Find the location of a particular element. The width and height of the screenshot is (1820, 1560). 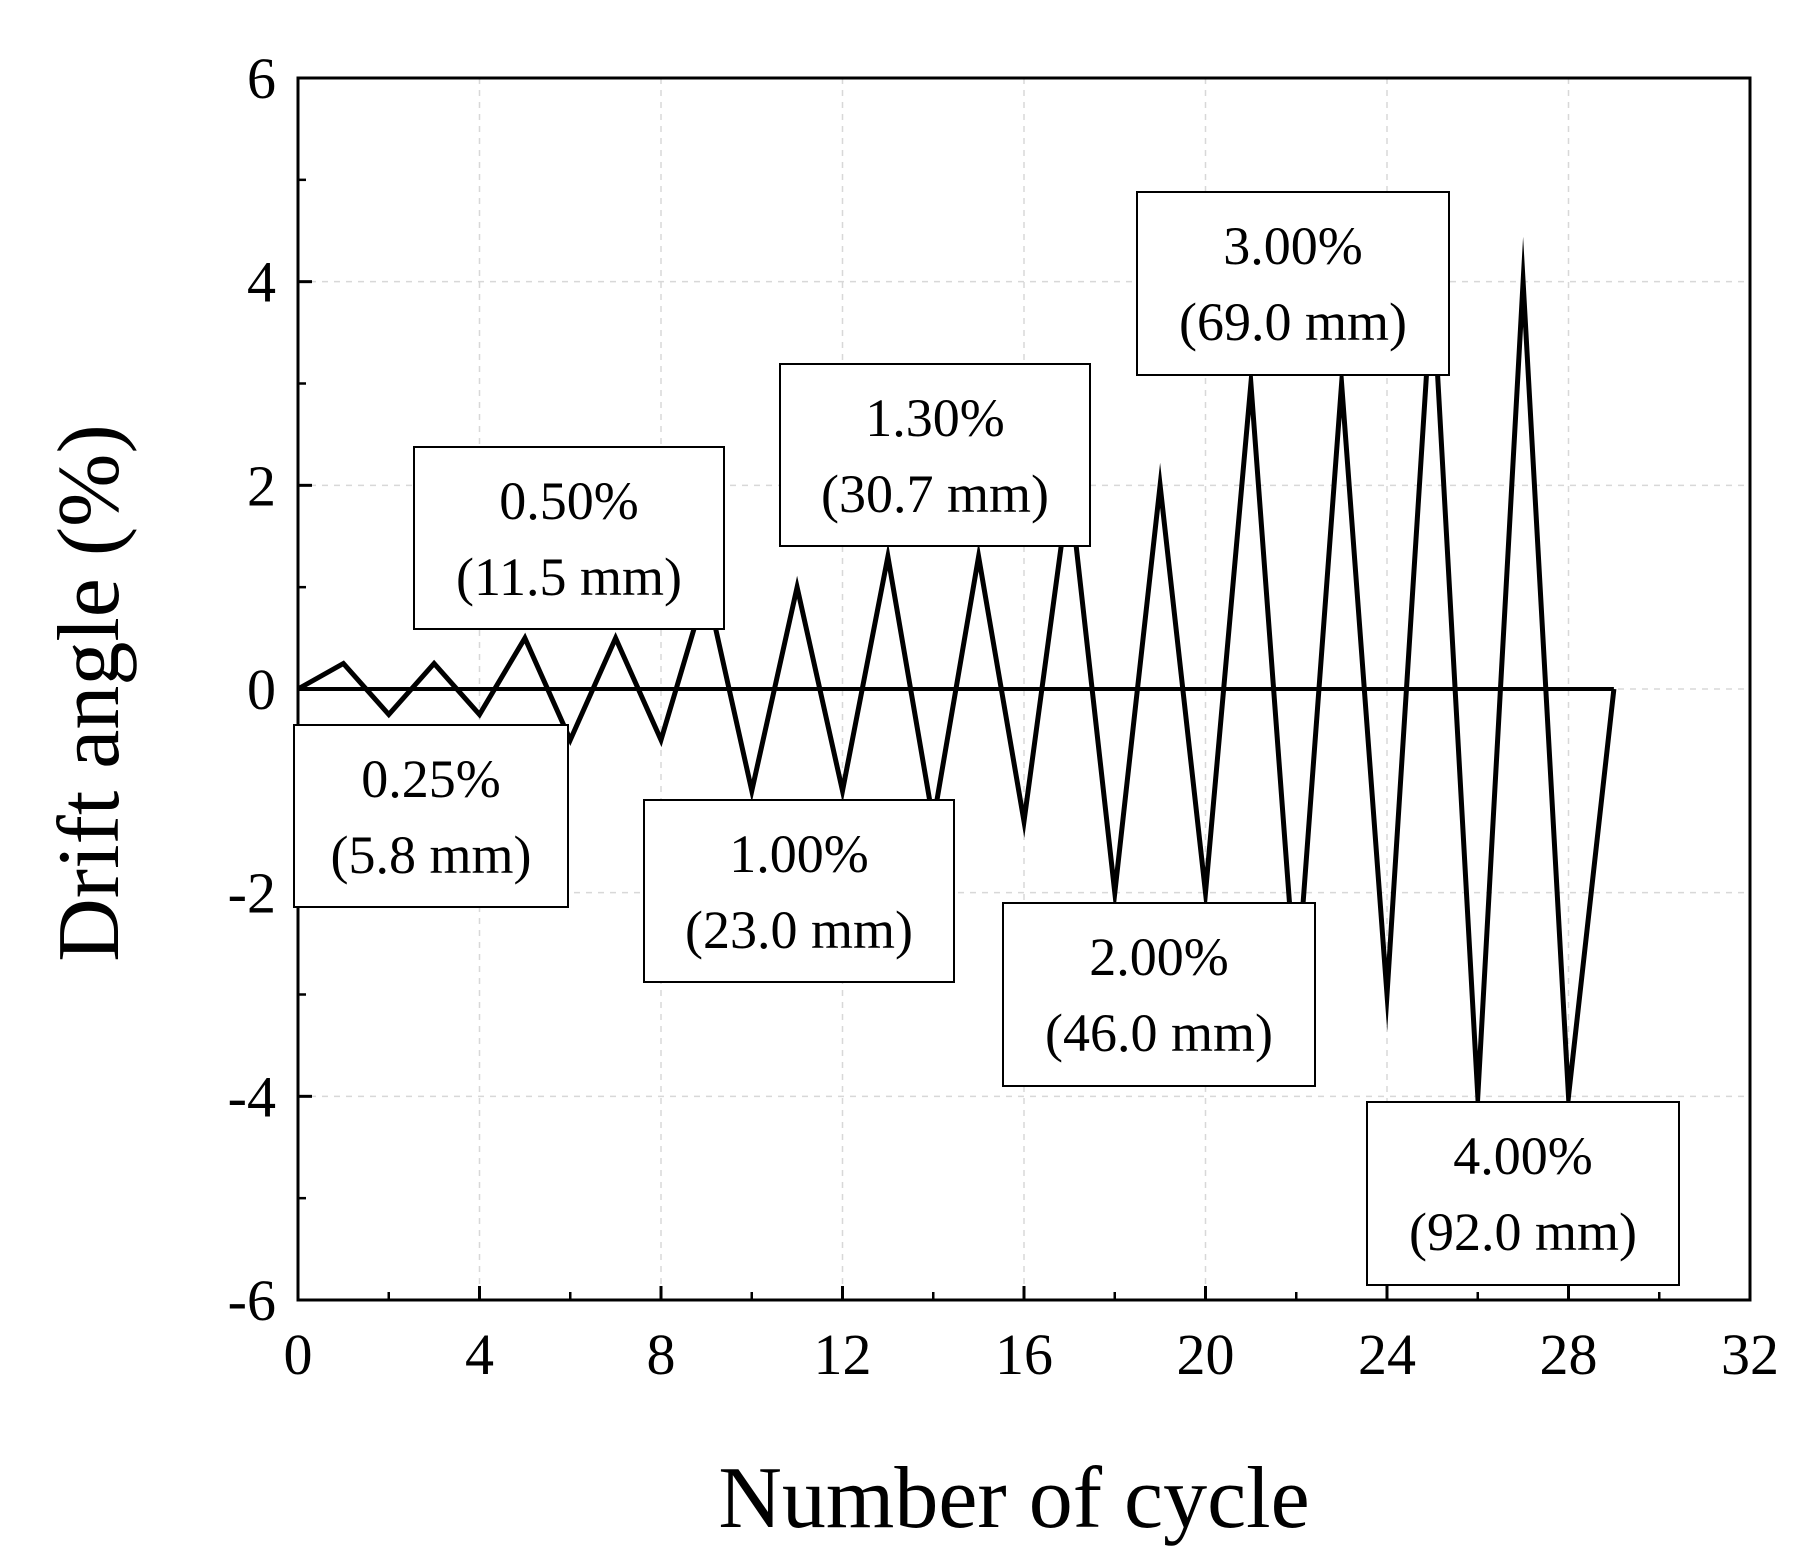

annotation-box-1-00pct: 1.00% (23.0 mm) is located at coordinates (799, 891).